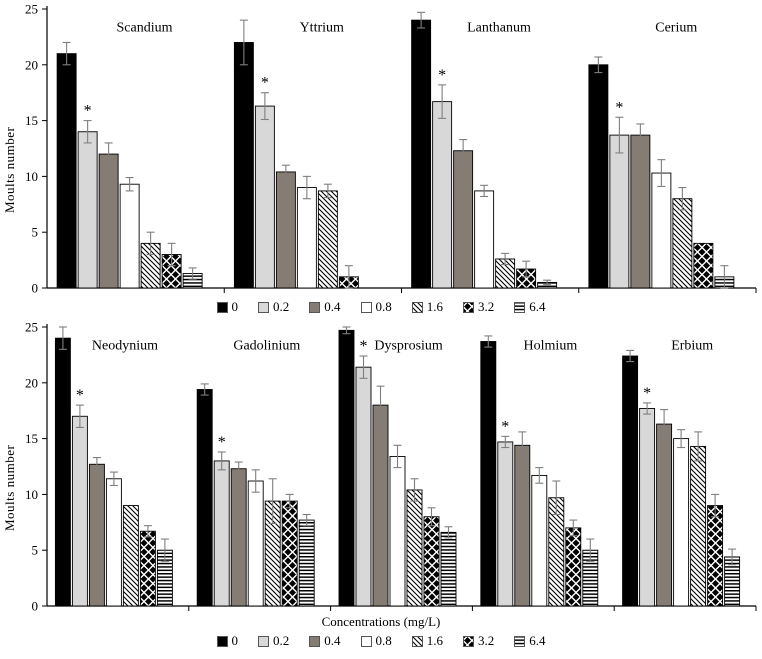  Describe the element at coordinates (9, 488) in the screenshot. I see `y-axis-label-bottom: Moults number` at that location.